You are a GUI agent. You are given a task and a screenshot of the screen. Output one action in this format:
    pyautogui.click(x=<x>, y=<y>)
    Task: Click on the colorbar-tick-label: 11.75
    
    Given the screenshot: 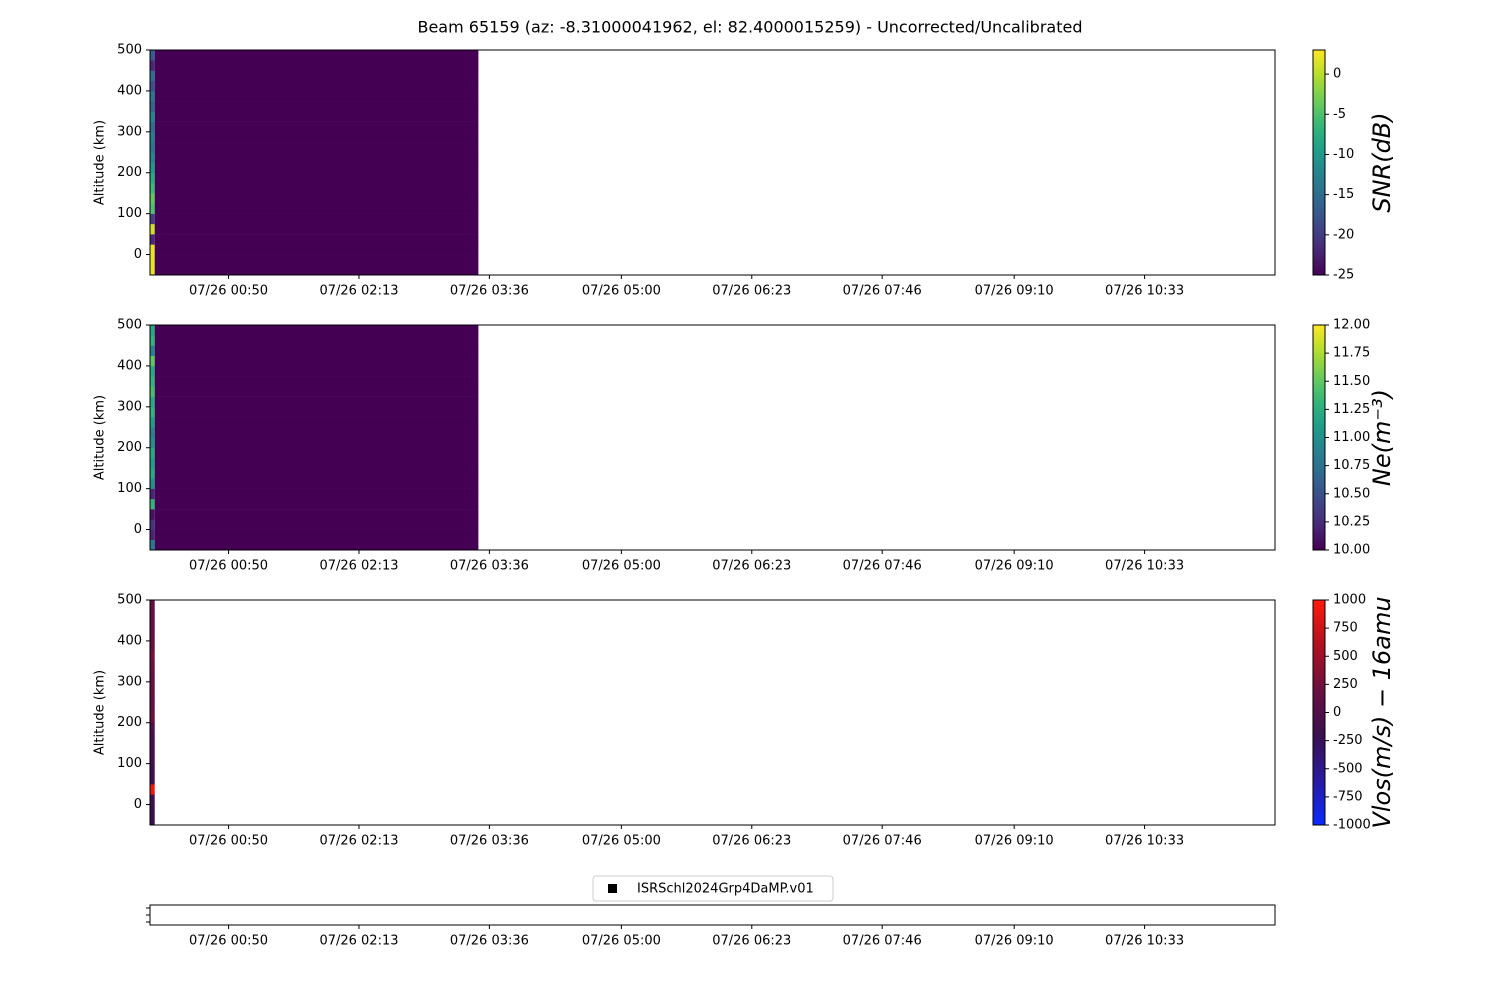 What is the action you would take?
    pyautogui.click(x=1351, y=353)
    